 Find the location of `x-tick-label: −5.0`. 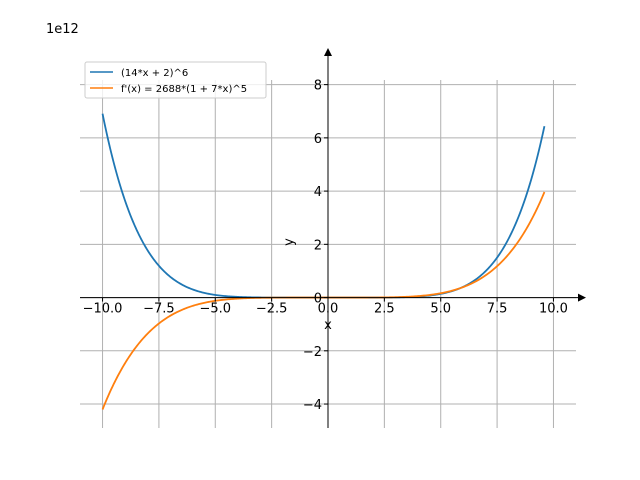

x-tick-label: −5.0 is located at coordinates (215, 309).